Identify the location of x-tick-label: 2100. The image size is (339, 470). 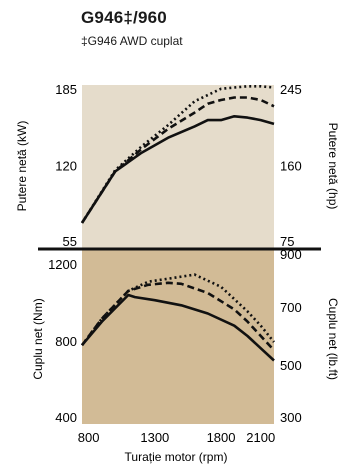
(260, 437).